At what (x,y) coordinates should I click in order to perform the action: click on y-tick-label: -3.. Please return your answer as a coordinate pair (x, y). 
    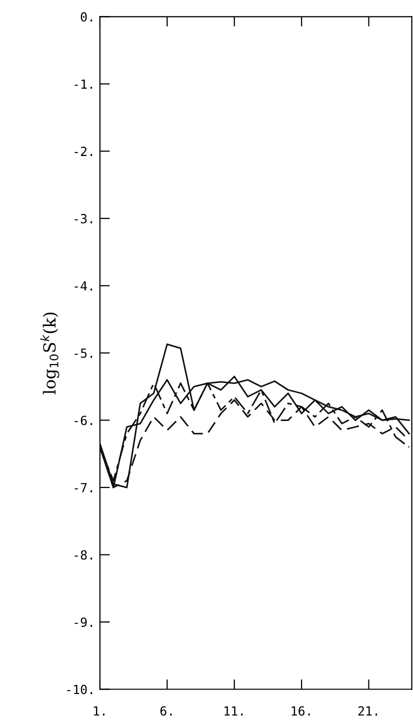
    Looking at the image, I should click on (83, 219).